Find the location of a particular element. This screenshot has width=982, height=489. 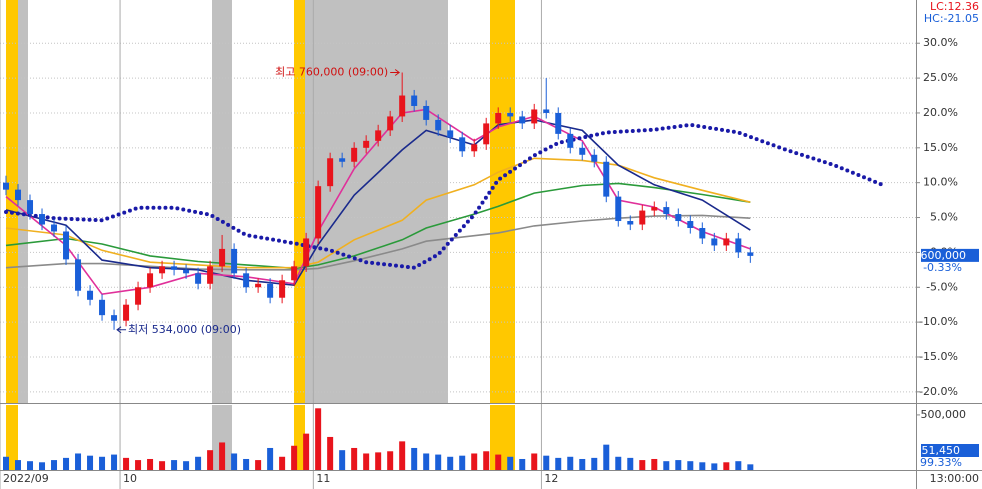

y-tick-label: -15.0% is located at coordinates (938, 356).